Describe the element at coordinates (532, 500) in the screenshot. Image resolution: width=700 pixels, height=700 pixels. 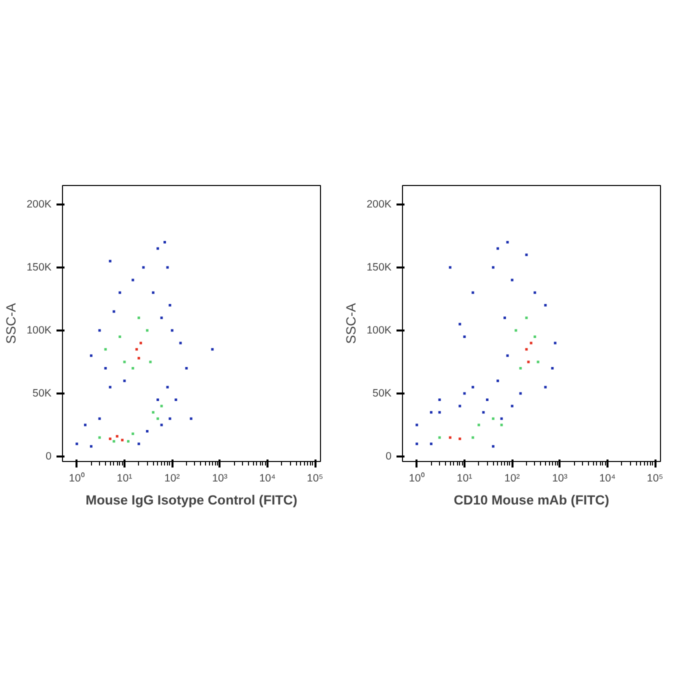
I see `x-axis-title: CD10 Mouse mAb (FITC)` at that location.